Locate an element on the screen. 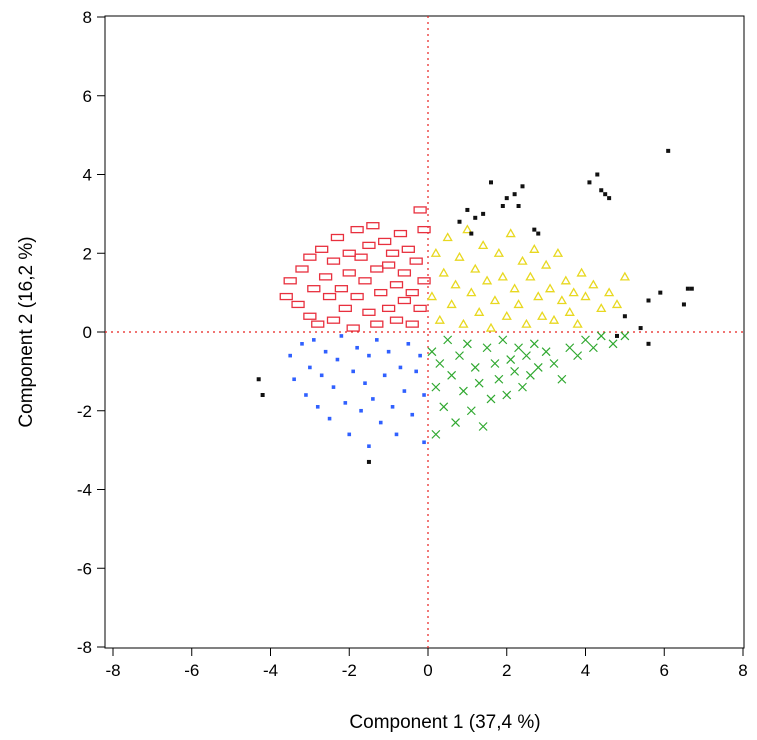 This screenshot has height=740, width=757. y-tick-label: 4 is located at coordinates (87, 175).